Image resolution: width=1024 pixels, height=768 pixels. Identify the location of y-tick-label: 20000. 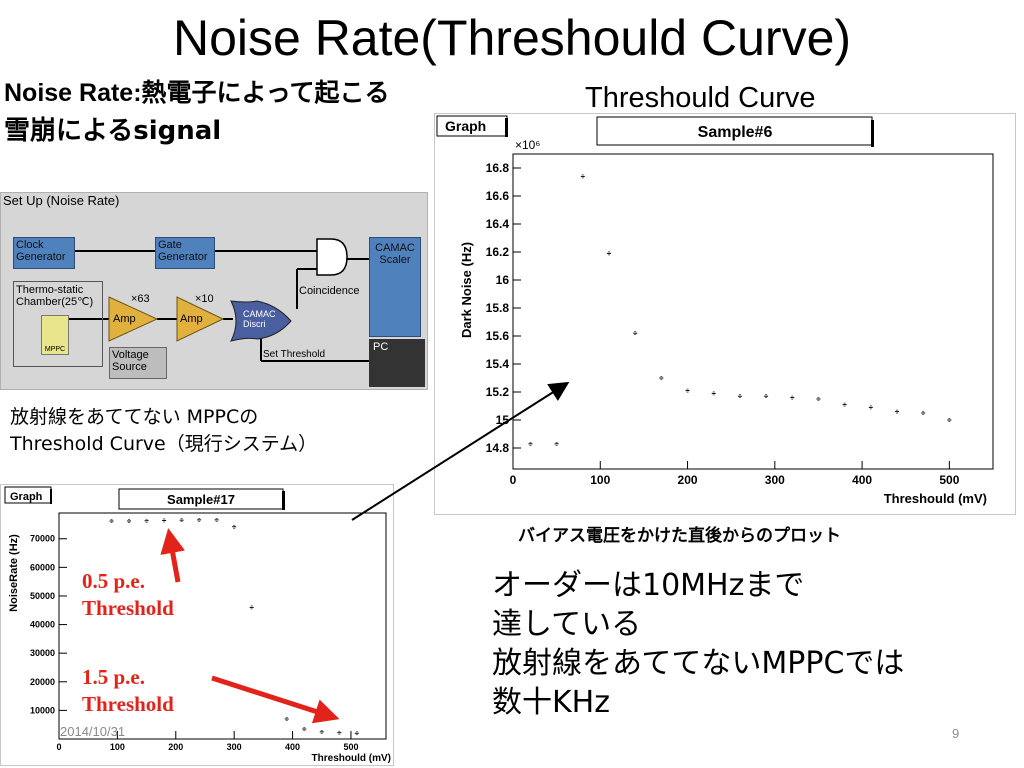
(42, 682).